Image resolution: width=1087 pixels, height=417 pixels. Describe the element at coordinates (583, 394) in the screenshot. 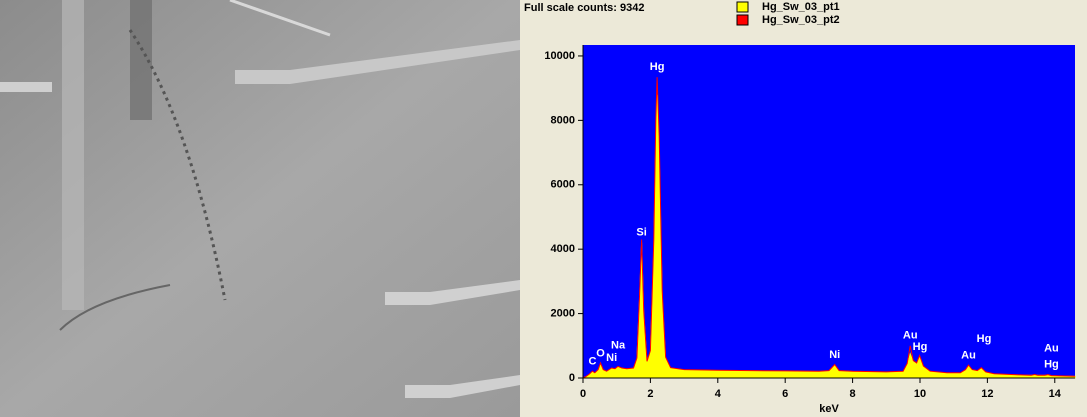

I see `x-tick-label: 0` at that location.